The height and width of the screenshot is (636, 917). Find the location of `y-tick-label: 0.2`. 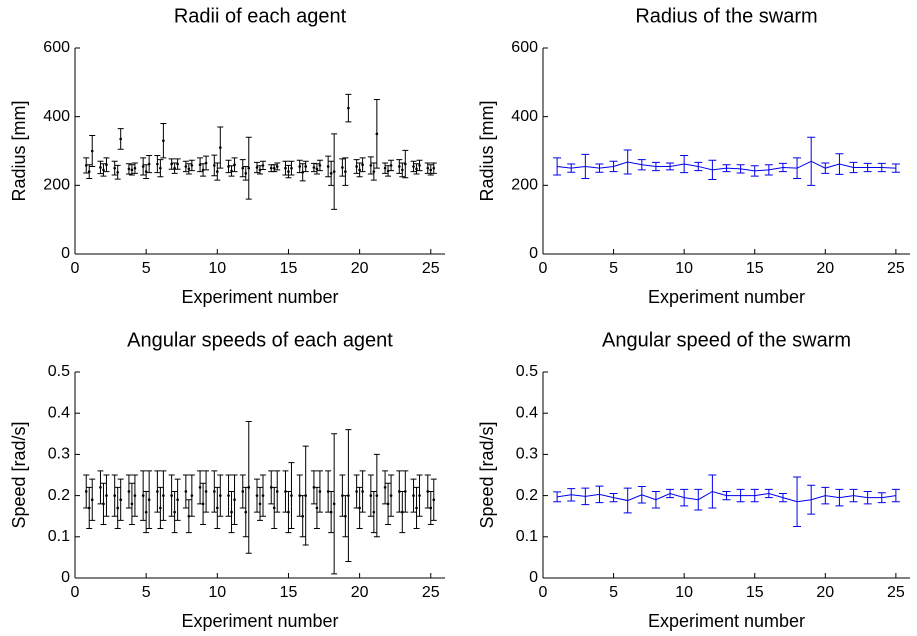

y-tick-label: 0.2 is located at coordinates (59, 495).